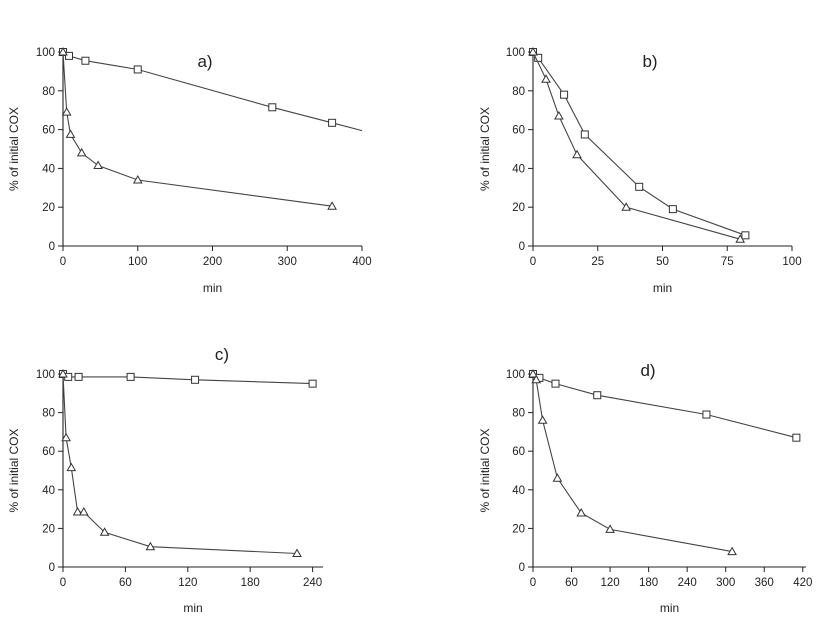 The width and height of the screenshot is (820, 625). What do you see at coordinates (802, 583) in the screenshot?
I see `x-tick-label: 420` at bounding box center [802, 583].